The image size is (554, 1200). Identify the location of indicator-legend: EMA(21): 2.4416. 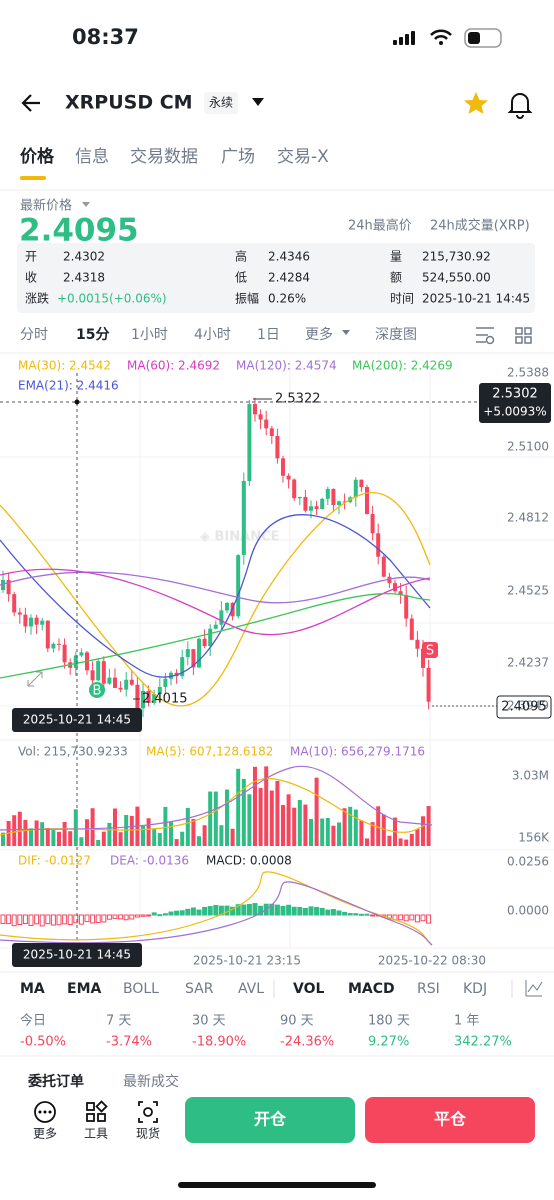
(68, 386).